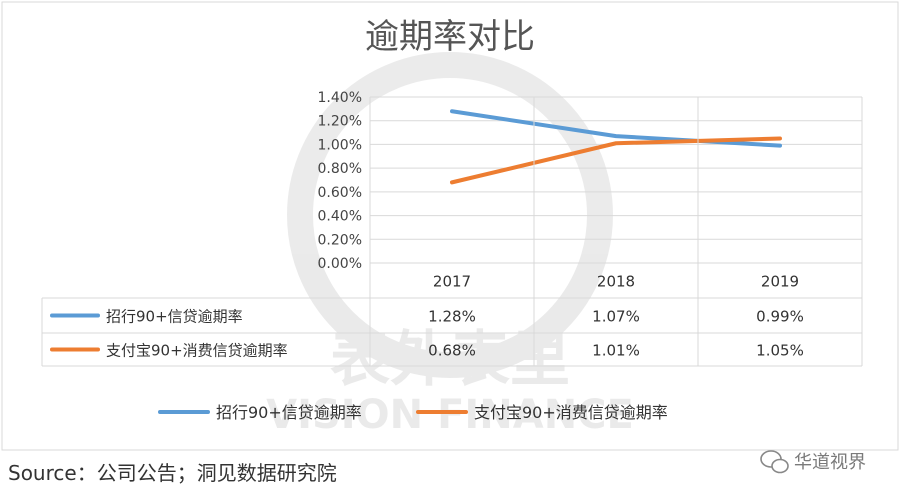  What do you see at coordinates (340, 193) in the screenshot?
I see `y-tick-label: 0.60%` at bounding box center [340, 193].